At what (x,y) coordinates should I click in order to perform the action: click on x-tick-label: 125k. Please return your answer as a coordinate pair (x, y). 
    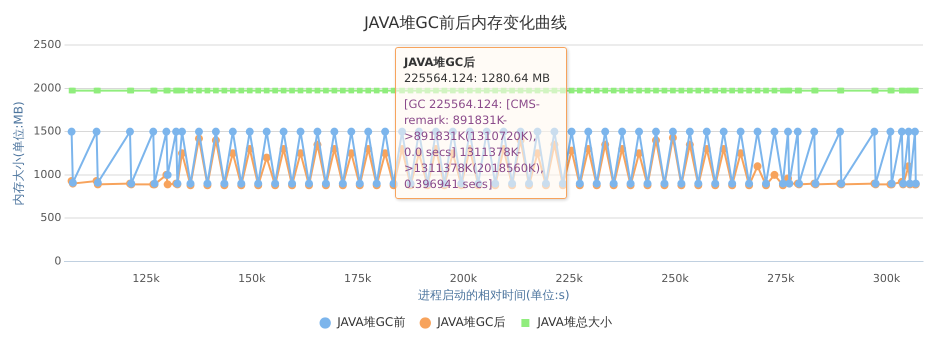
    Looking at the image, I should click on (146, 278).